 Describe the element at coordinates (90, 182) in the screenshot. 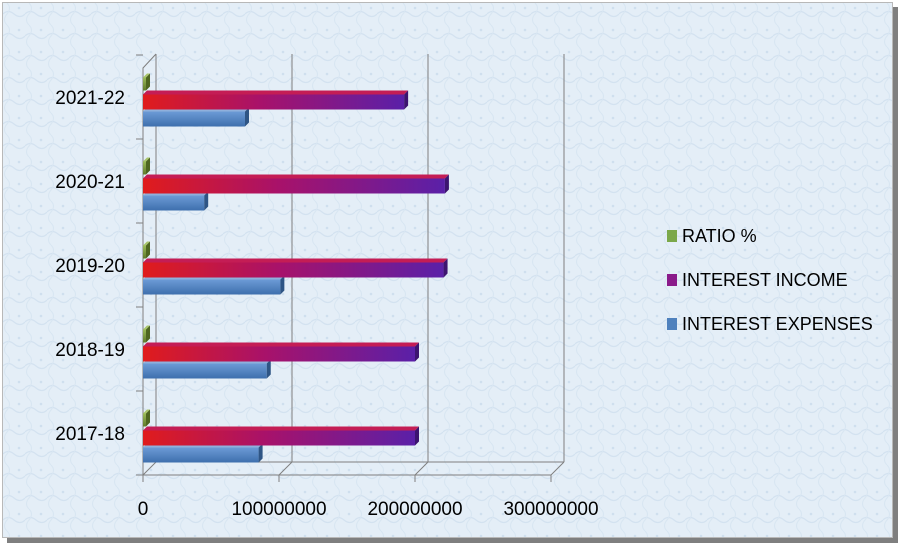

I see `category-label: 2020-21` at that location.